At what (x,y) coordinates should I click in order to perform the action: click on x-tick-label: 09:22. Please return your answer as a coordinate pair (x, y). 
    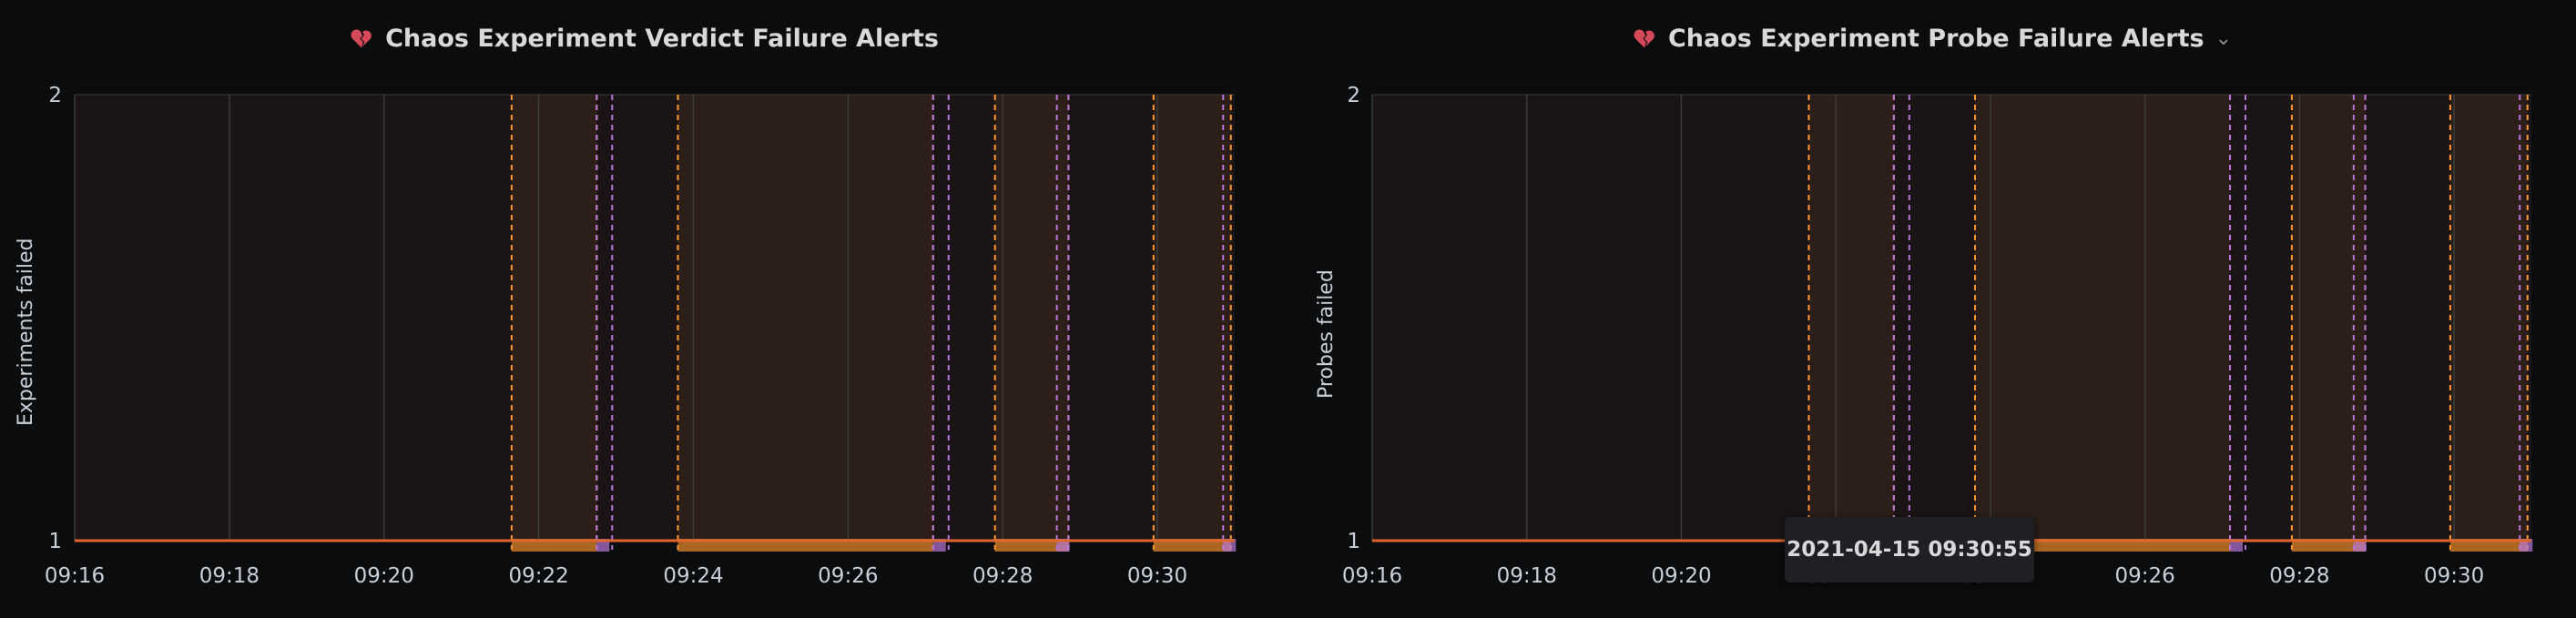
    Looking at the image, I should click on (538, 576).